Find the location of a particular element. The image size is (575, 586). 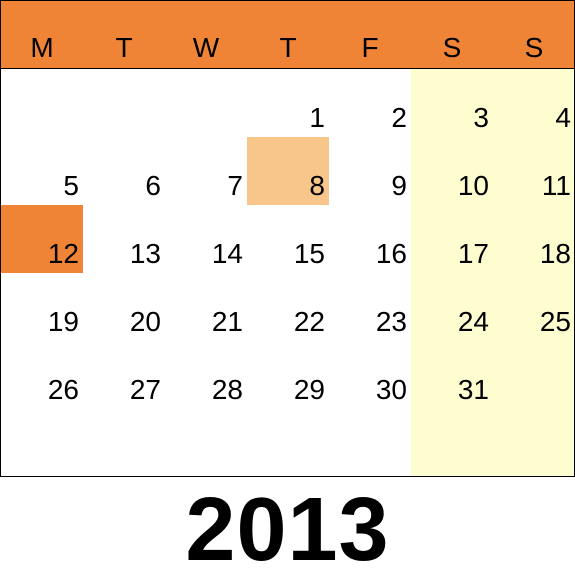

day-number: 16 is located at coordinates (391, 253).